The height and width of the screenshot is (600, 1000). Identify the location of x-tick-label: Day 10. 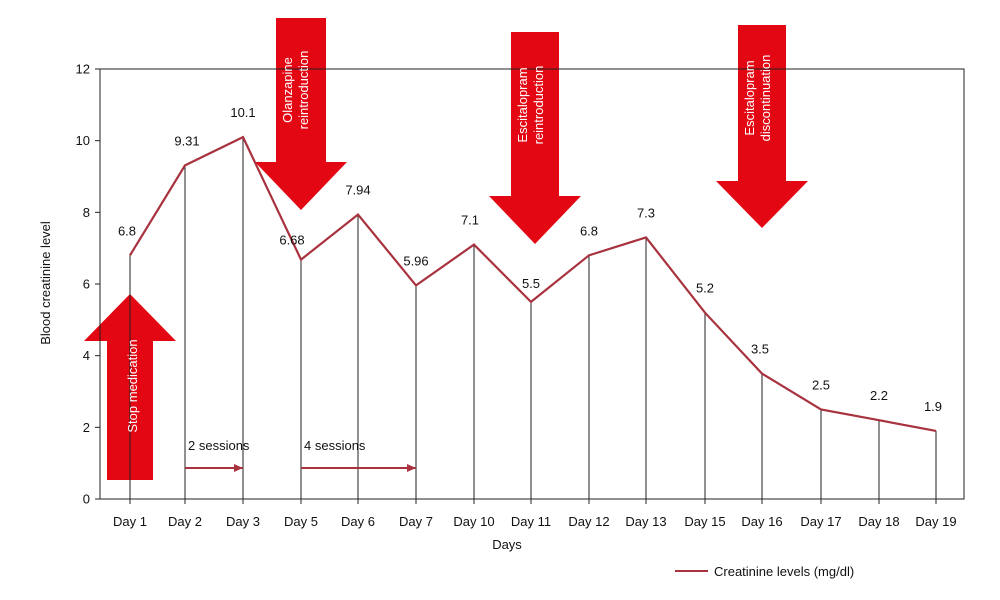
(473, 521).